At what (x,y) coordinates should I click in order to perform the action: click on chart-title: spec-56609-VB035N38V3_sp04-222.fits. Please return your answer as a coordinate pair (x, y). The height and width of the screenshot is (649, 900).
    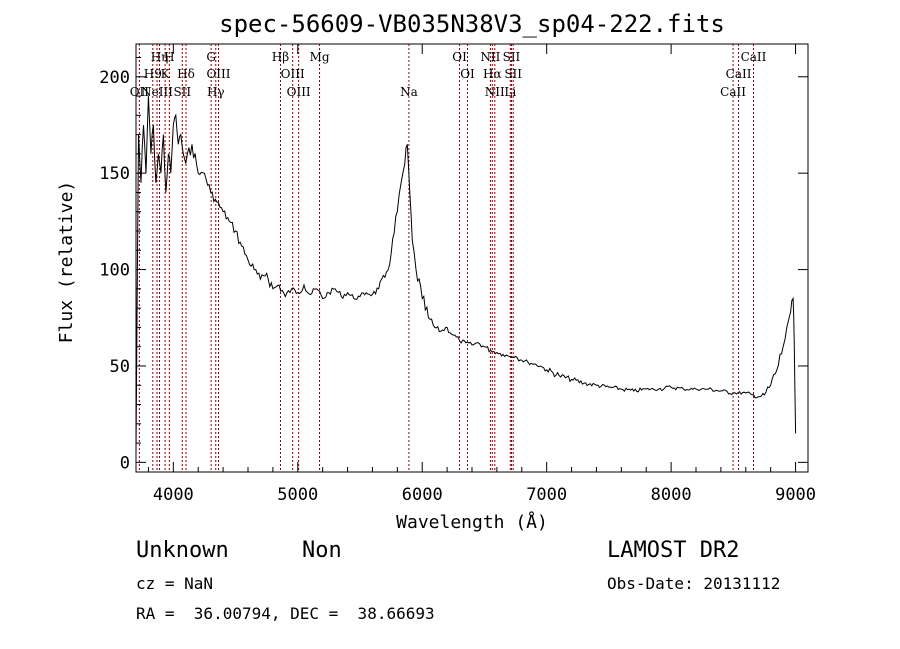
    Looking at the image, I should click on (472, 24).